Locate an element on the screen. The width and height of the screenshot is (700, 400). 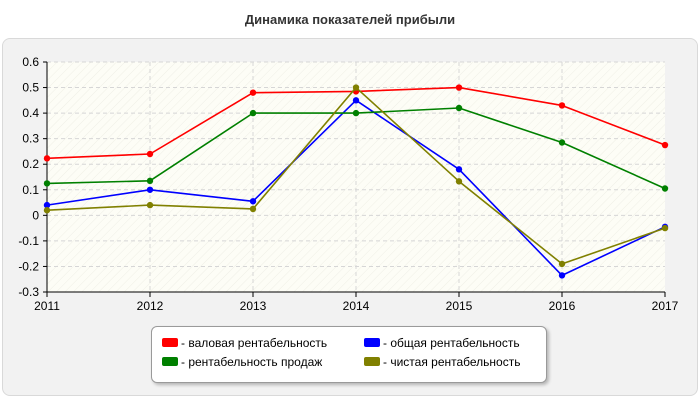
y-tick-label: 0.4 is located at coordinates (30, 113).